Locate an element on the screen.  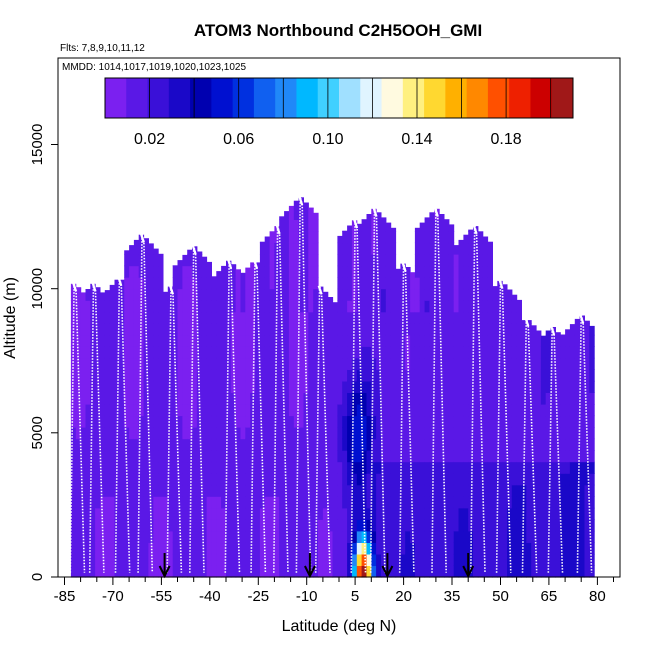
colorbar-swatch is located at coordinates (264, 98).